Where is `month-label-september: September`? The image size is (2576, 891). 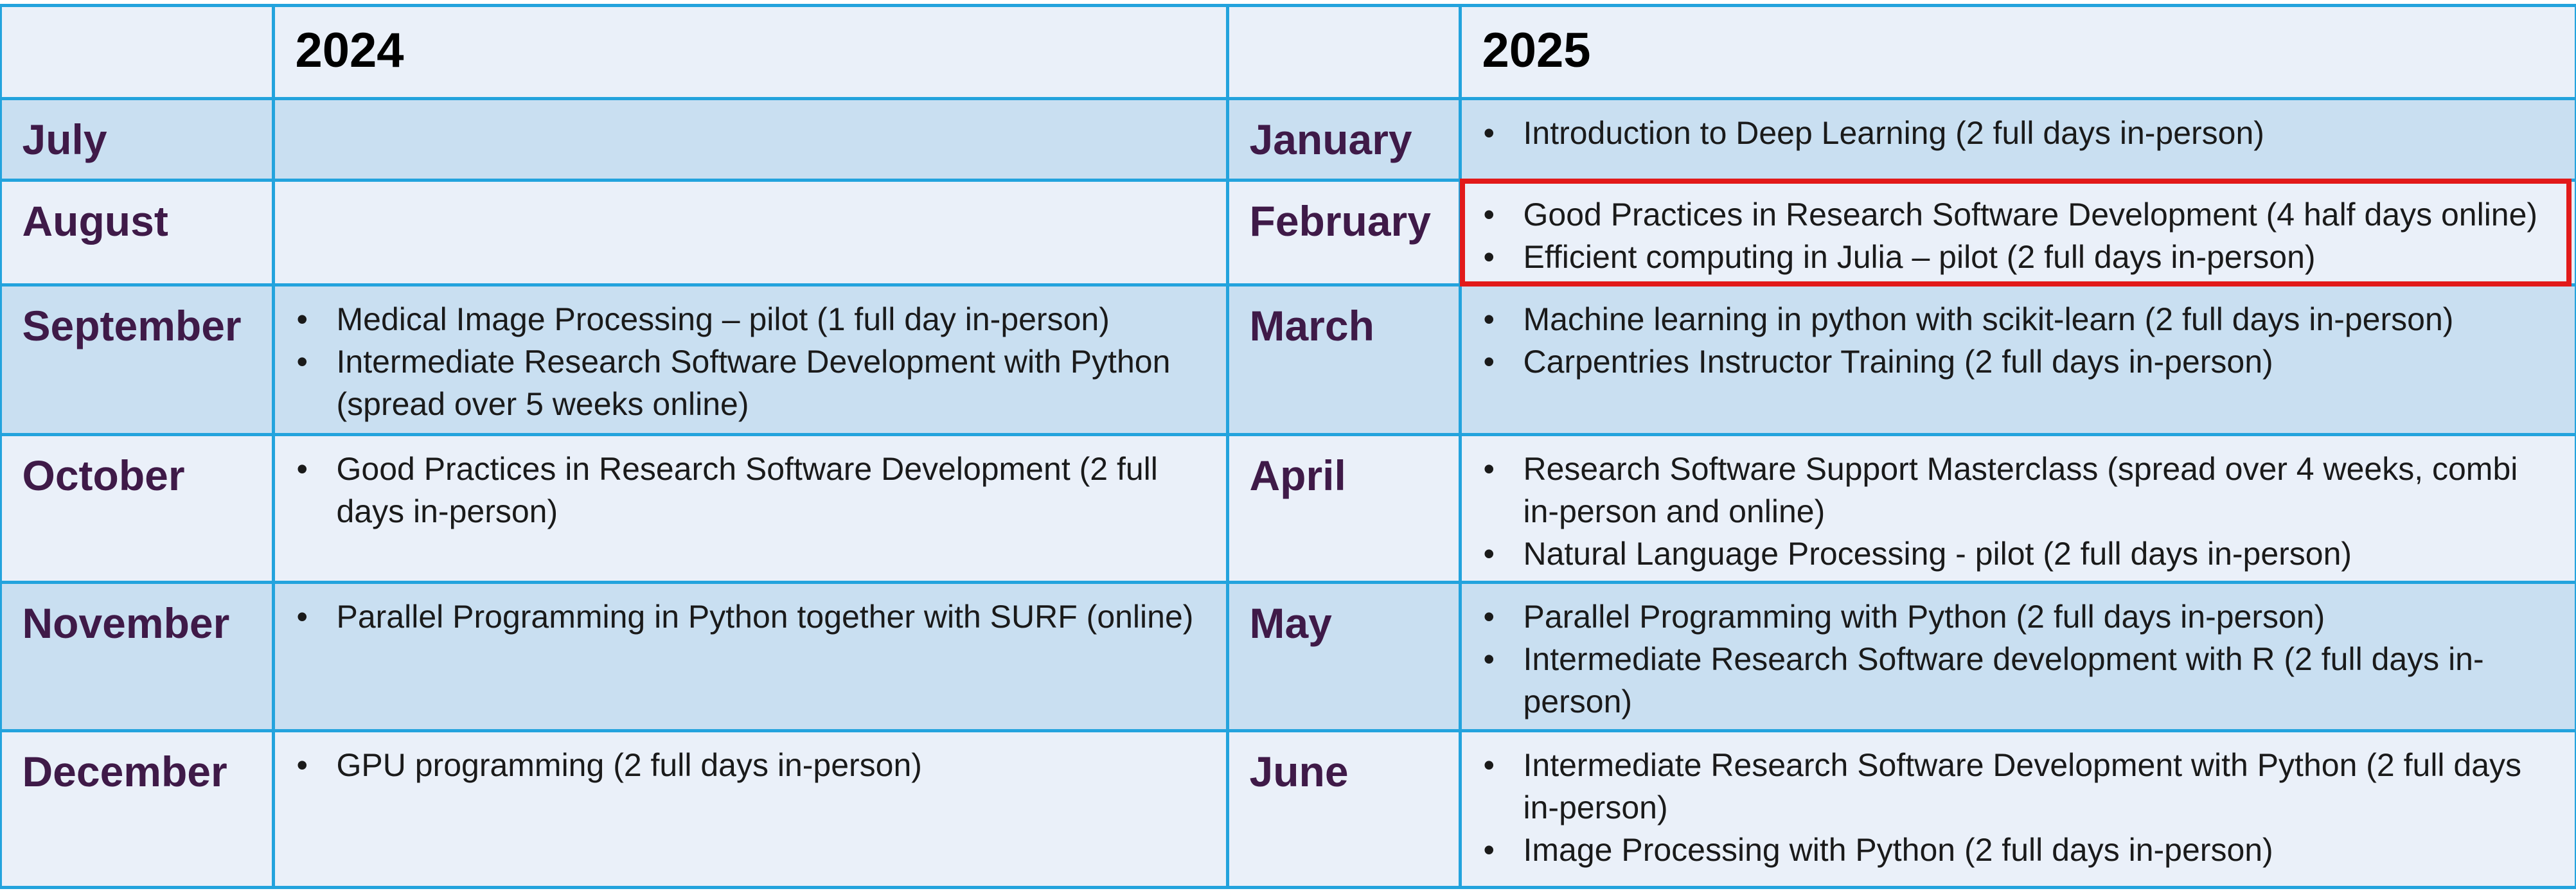 month-label-september: September is located at coordinates (137, 359).